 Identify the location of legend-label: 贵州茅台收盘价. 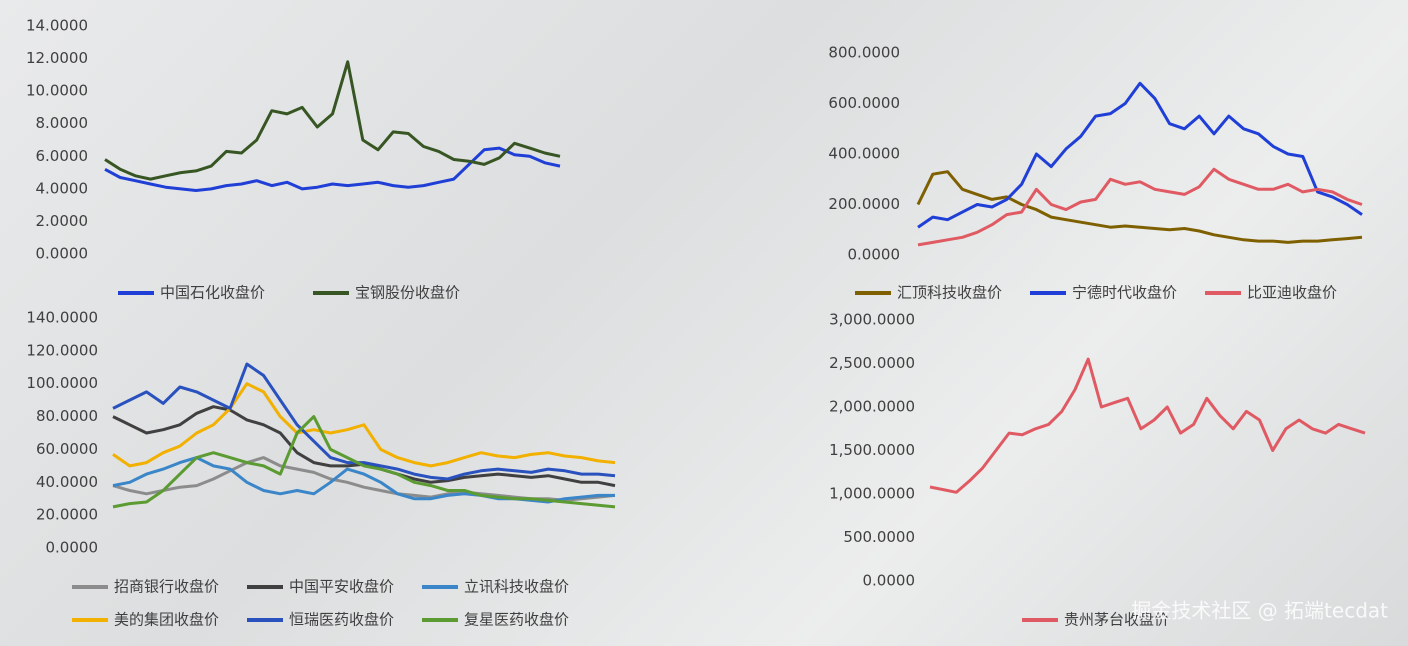
(1116, 620).